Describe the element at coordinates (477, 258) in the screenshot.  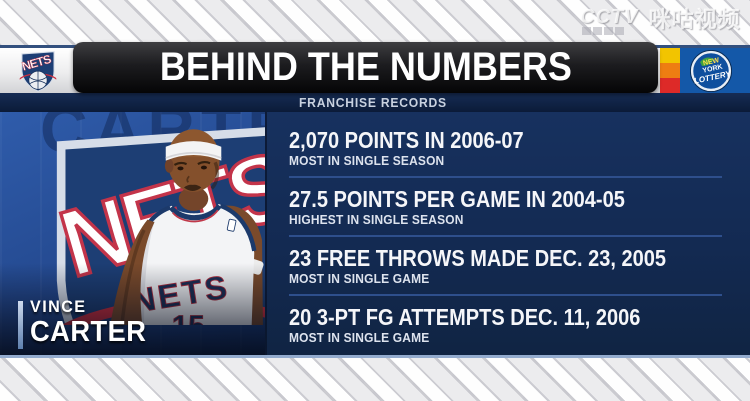
I see `record-headline: 23 FREE THROWS MADE DEC. 23, 2005` at that location.